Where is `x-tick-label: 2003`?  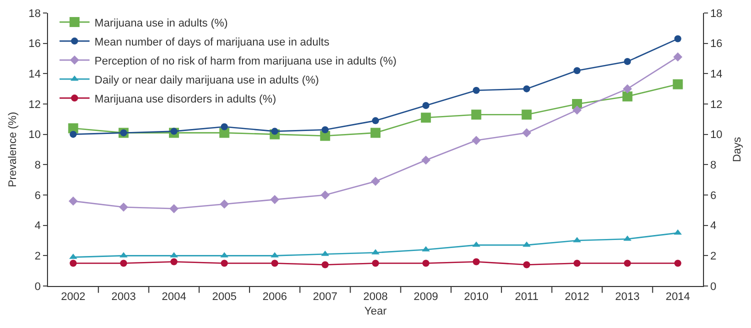
x-tick-label: 2003 is located at coordinates (123, 297).